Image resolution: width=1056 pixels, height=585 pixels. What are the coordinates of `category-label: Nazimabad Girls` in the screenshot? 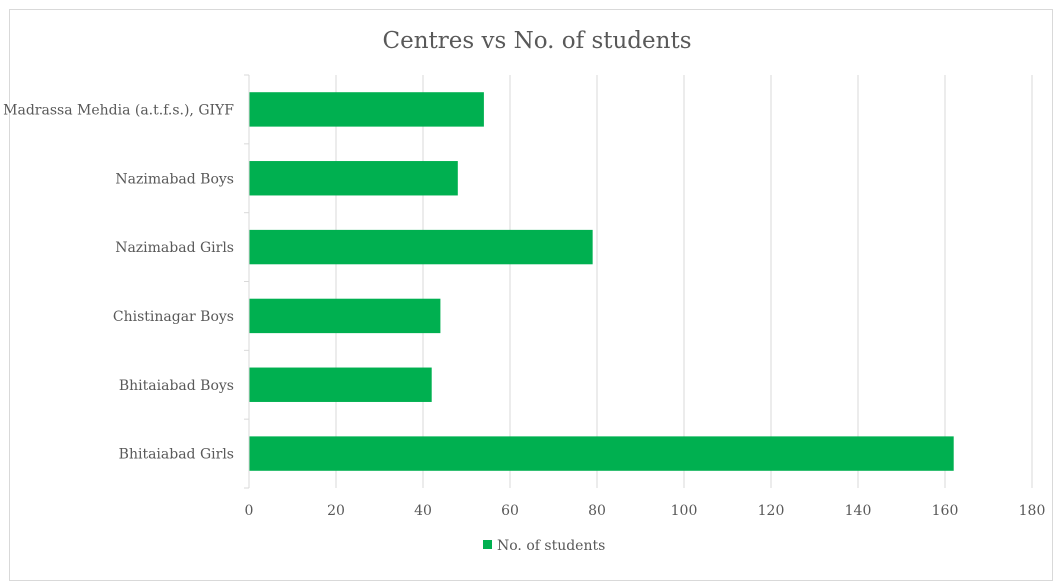 It's located at (174, 248).